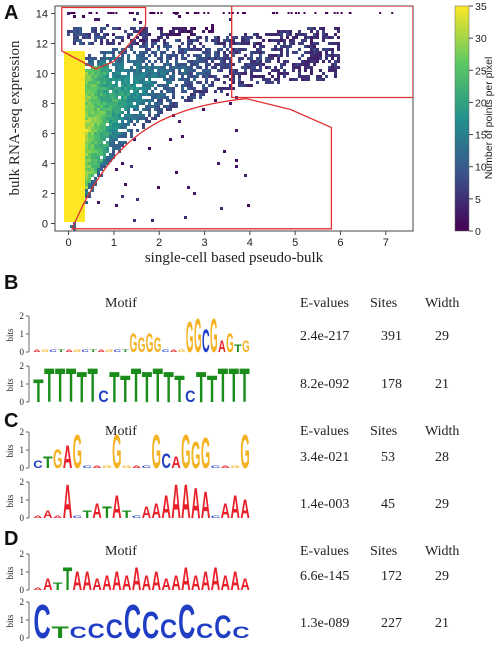  I want to click on sites-c1: 53, so click(388, 457).